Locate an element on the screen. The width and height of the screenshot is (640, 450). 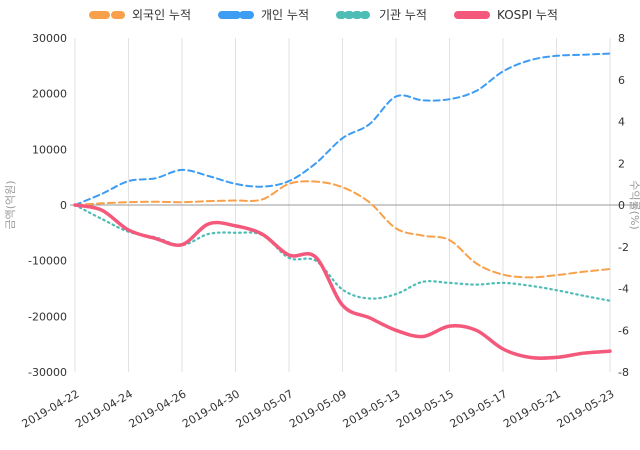
x-axis-tick-label: 2019-05-21 is located at coordinates (532, 408).